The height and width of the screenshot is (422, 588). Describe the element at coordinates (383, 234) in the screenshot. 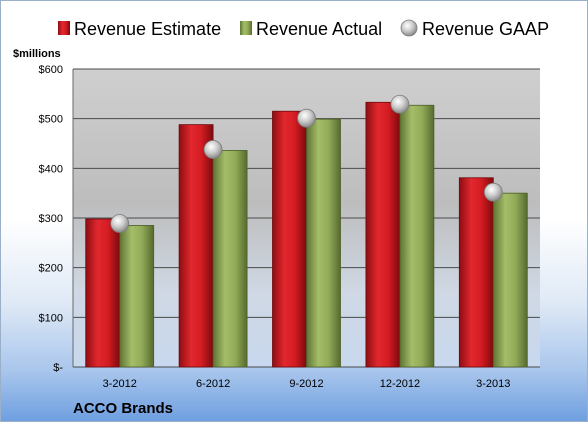

I see `bar-revenue-estimate-12-2012` at that location.